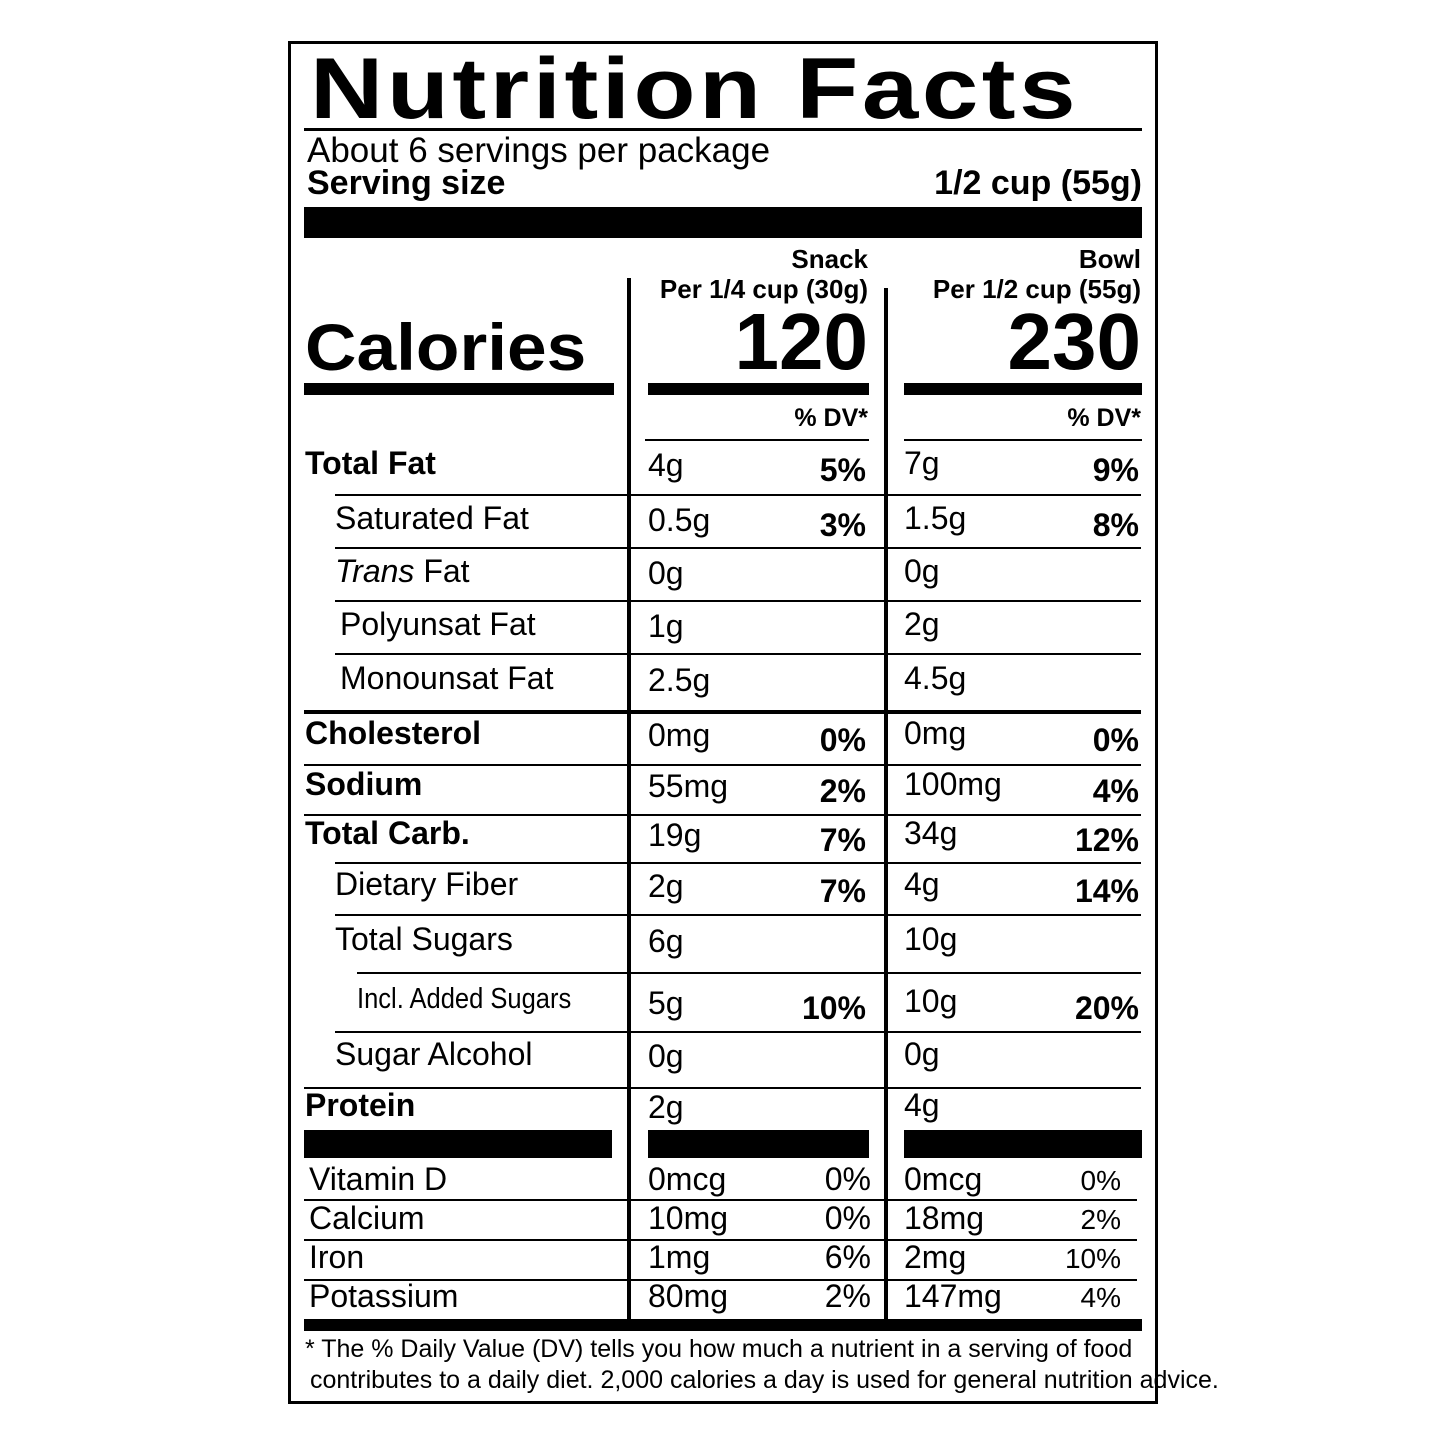  Describe the element at coordinates (935, 678) in the screenshot. I see `bowl-amount: 4.5g` at that location.